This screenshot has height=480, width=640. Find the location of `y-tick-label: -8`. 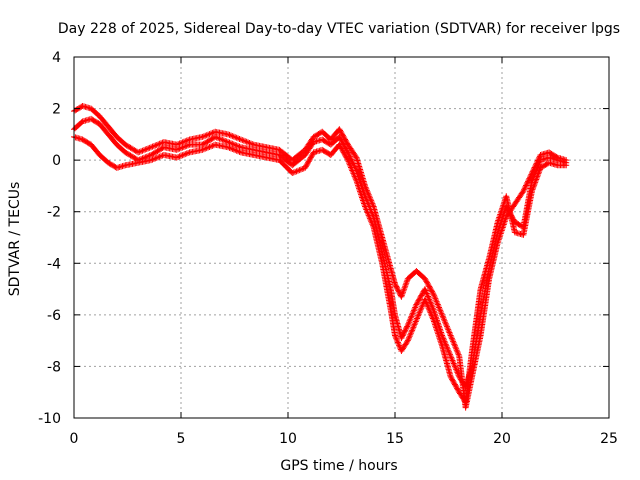

y-tick-label: -8 is located at coordinates (54, 367).